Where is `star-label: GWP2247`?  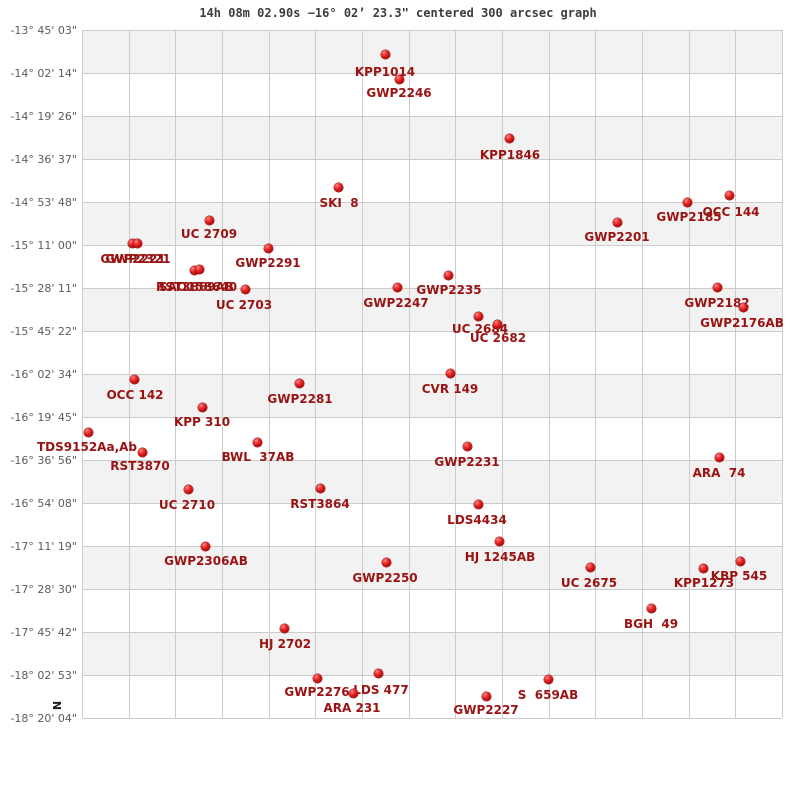
star-label: GWP2247 is located at coordinates (396, 303).